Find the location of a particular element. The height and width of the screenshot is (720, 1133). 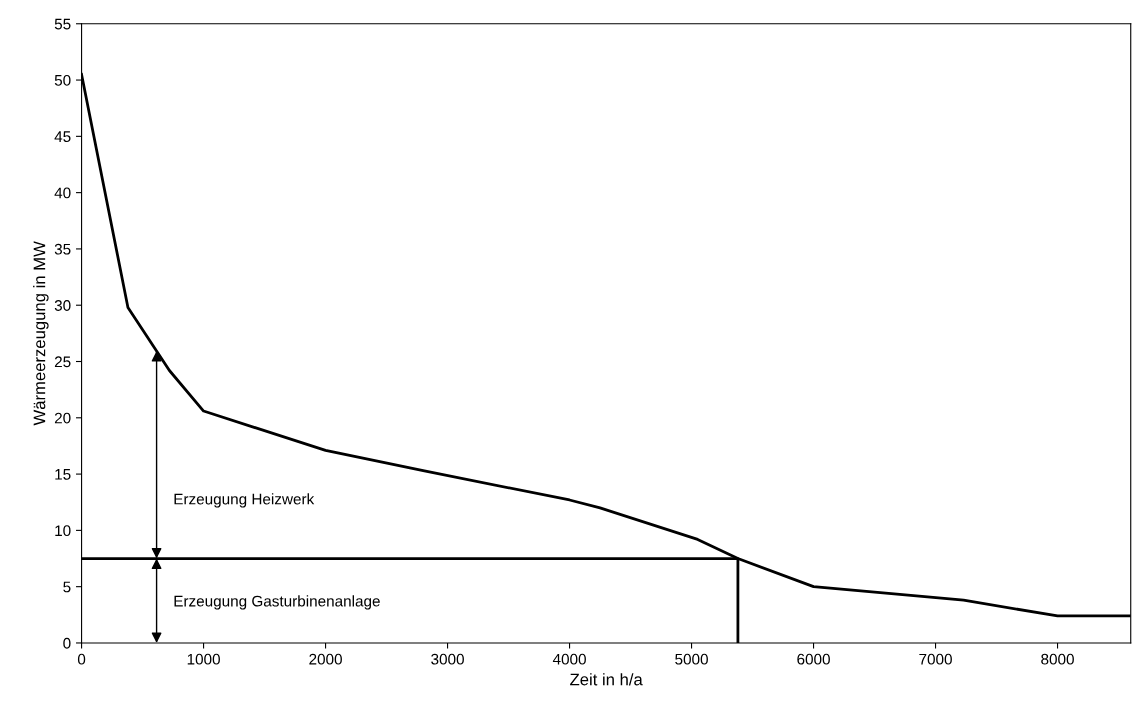

x-tick-label: 1000 is located at coordinates (203, 659).